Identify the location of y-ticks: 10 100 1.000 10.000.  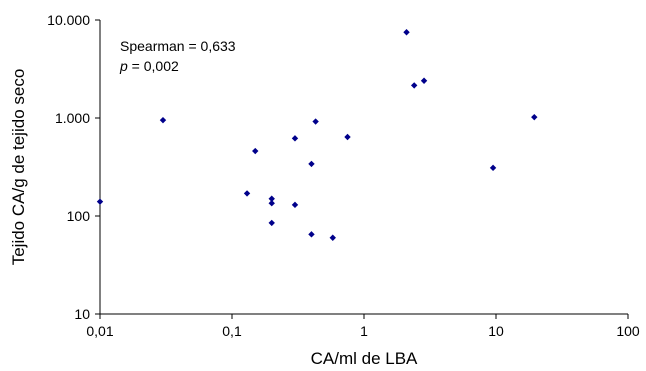
(73, 167).